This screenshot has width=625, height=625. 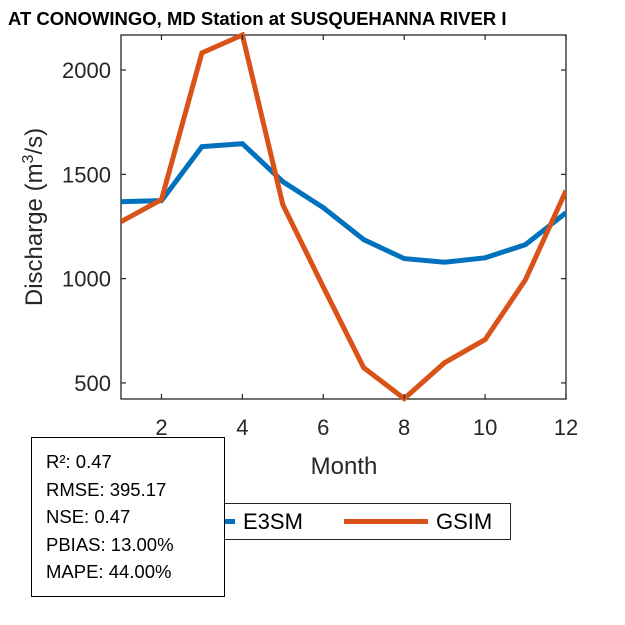 I want to click on stat-nse: NSE: 0.47, so click(x=88, y=516).